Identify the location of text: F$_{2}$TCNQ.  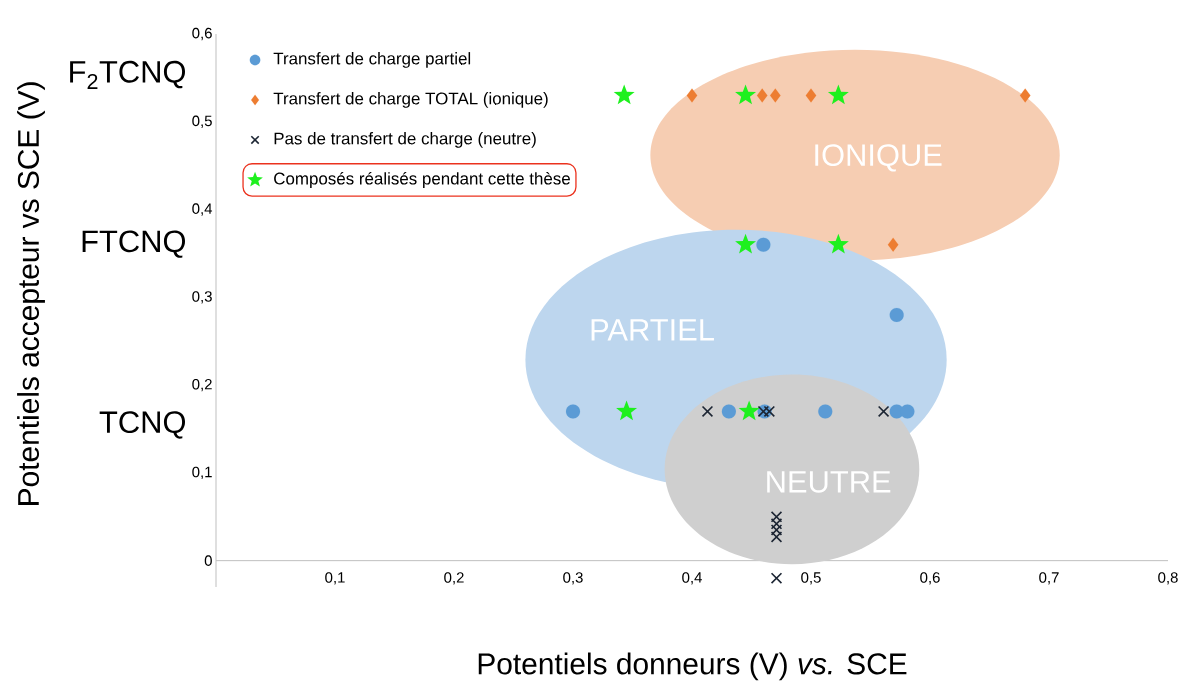
(128, 74).